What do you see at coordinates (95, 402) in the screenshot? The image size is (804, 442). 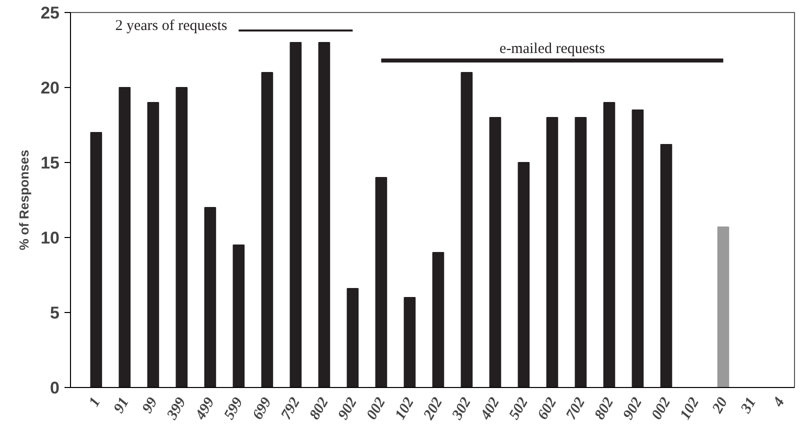 I see `x-tick-label: 1` at bounding box center [95, 402].